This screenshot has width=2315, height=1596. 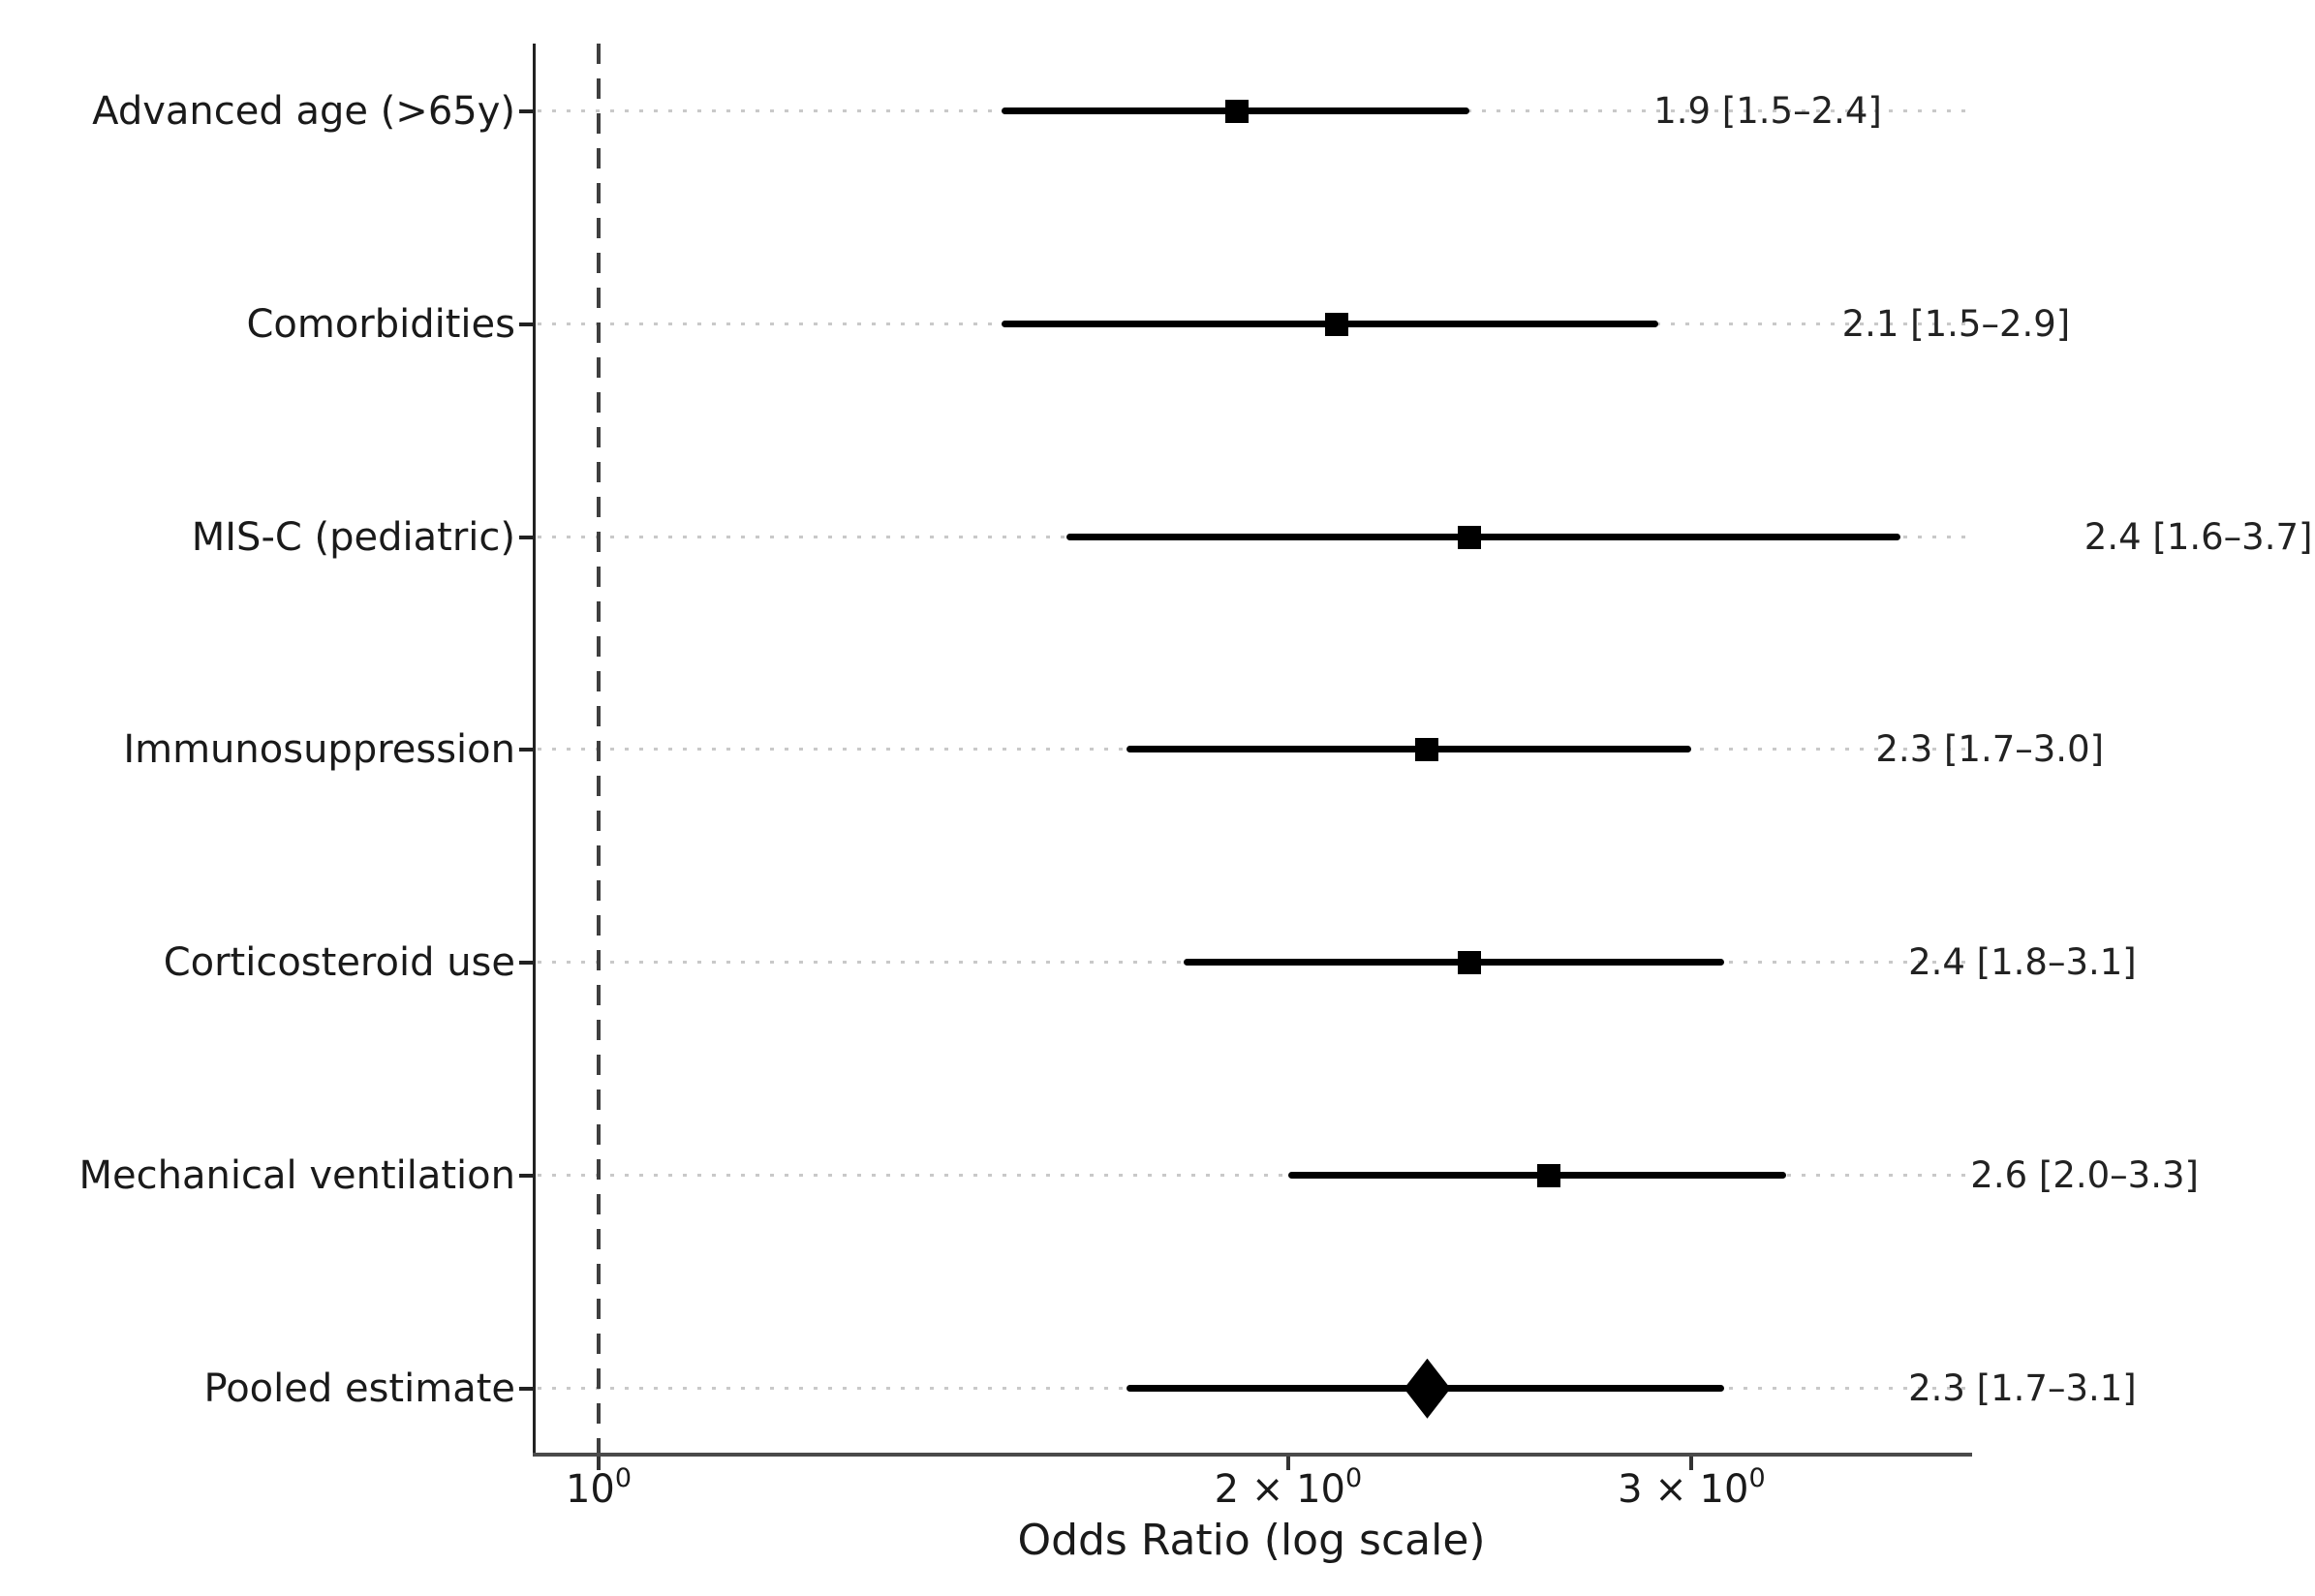 What do you see at coordinates (359, 1388) in the screenshot?
I see `category-label: Pooled estimate` at bounding box center [359, 1388].